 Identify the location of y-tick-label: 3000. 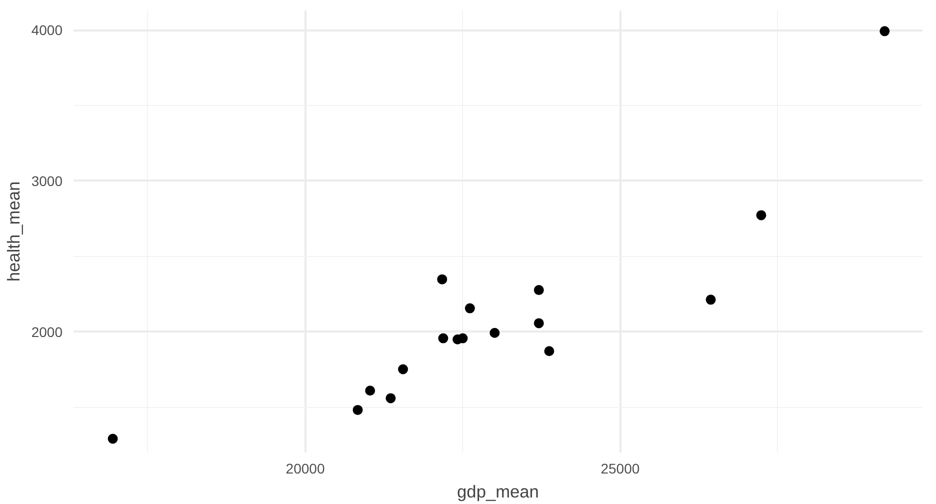
(47, 180).